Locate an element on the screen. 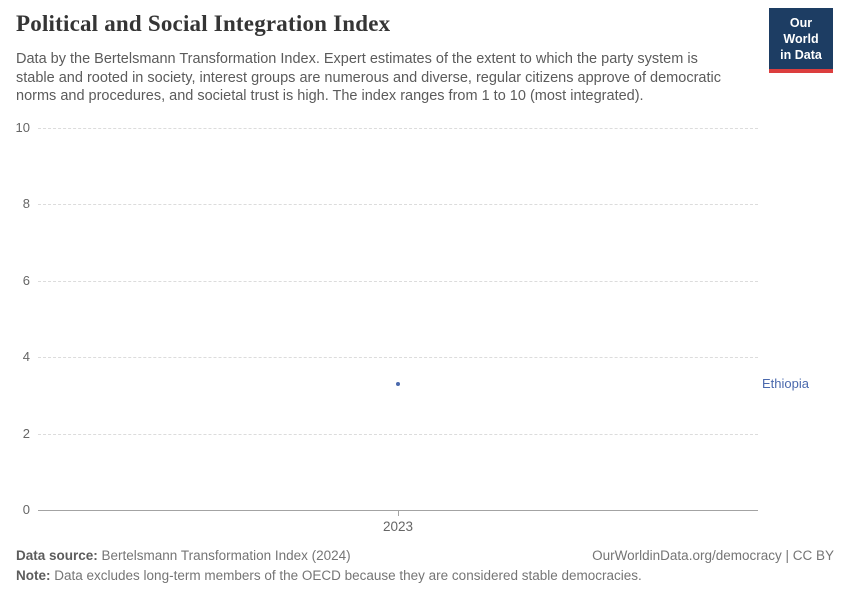 The image size is (850, 600). y-tick-label: 0 is located at coordinates (26, 509).